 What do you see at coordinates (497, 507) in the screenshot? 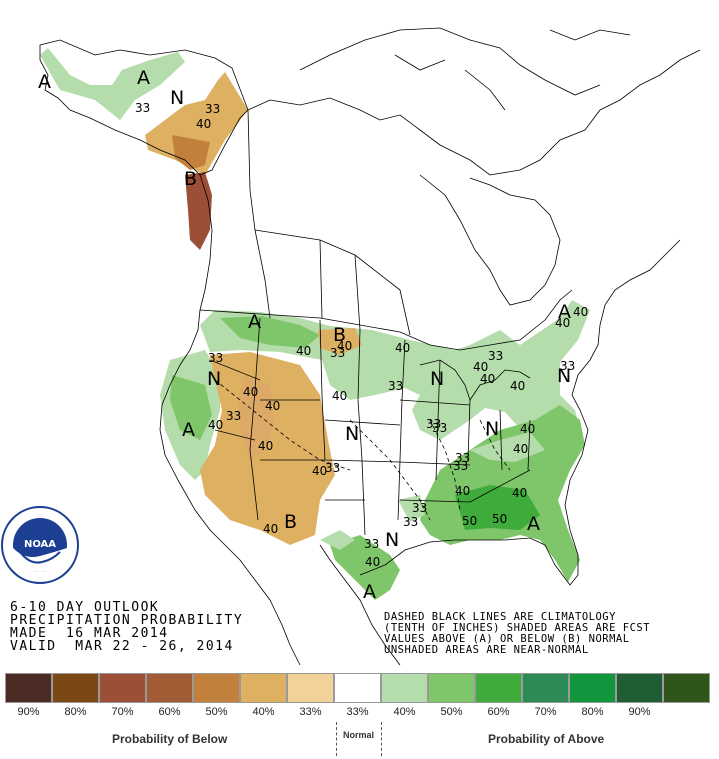
I see `southeast-above-60-region` at bounding box center [497, 507].